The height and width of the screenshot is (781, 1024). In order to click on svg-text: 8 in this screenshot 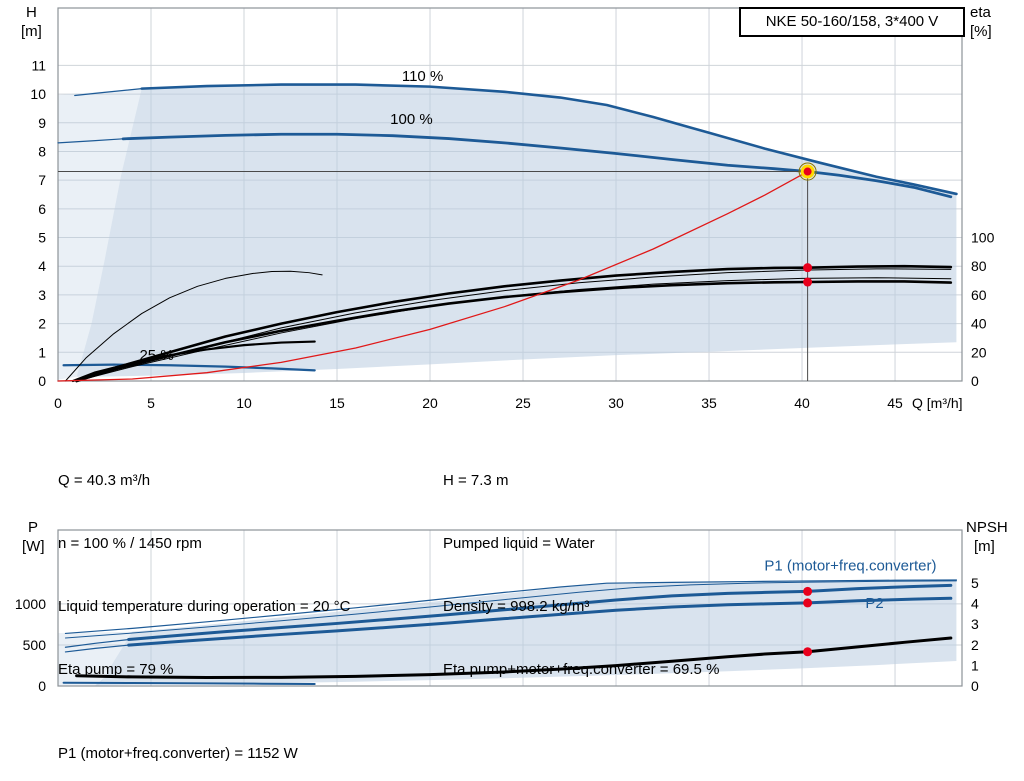, I will do `click(42, 151)`.